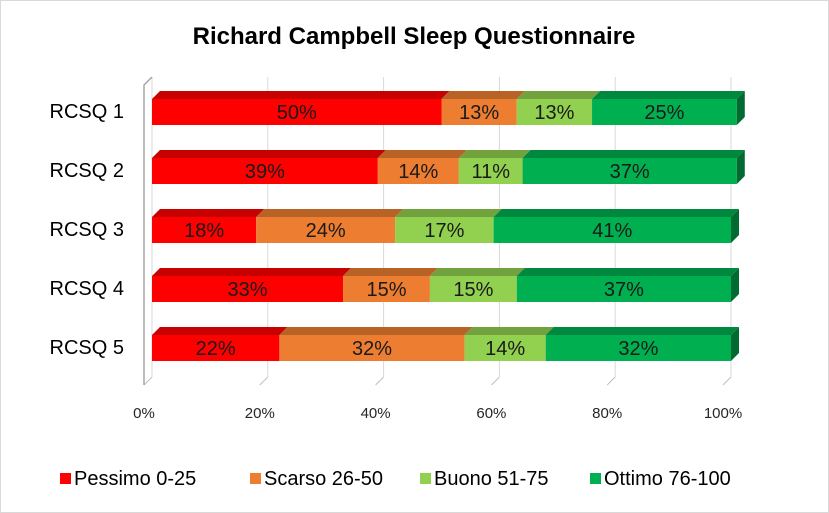 The height and width of the screenshot is (513, 829). I want to click on data-label: 33%, so click(248, 290).